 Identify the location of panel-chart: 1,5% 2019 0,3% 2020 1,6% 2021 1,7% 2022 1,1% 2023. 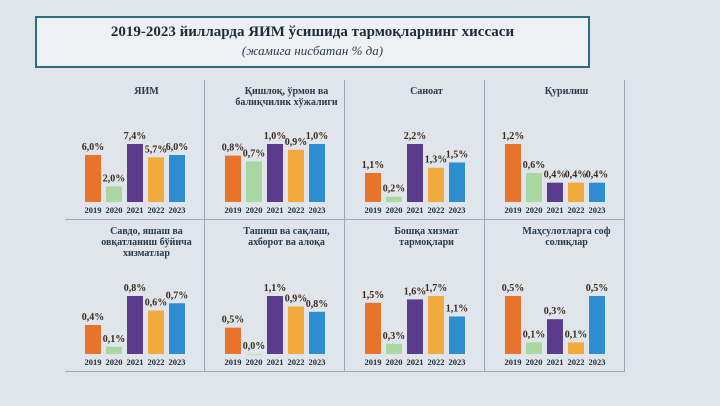
(415, 325).